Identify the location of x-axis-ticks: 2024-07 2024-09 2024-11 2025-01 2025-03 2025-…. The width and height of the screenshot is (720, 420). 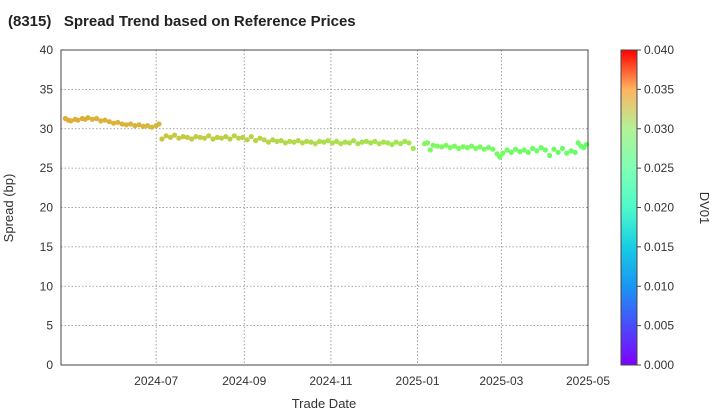
(372, 381).